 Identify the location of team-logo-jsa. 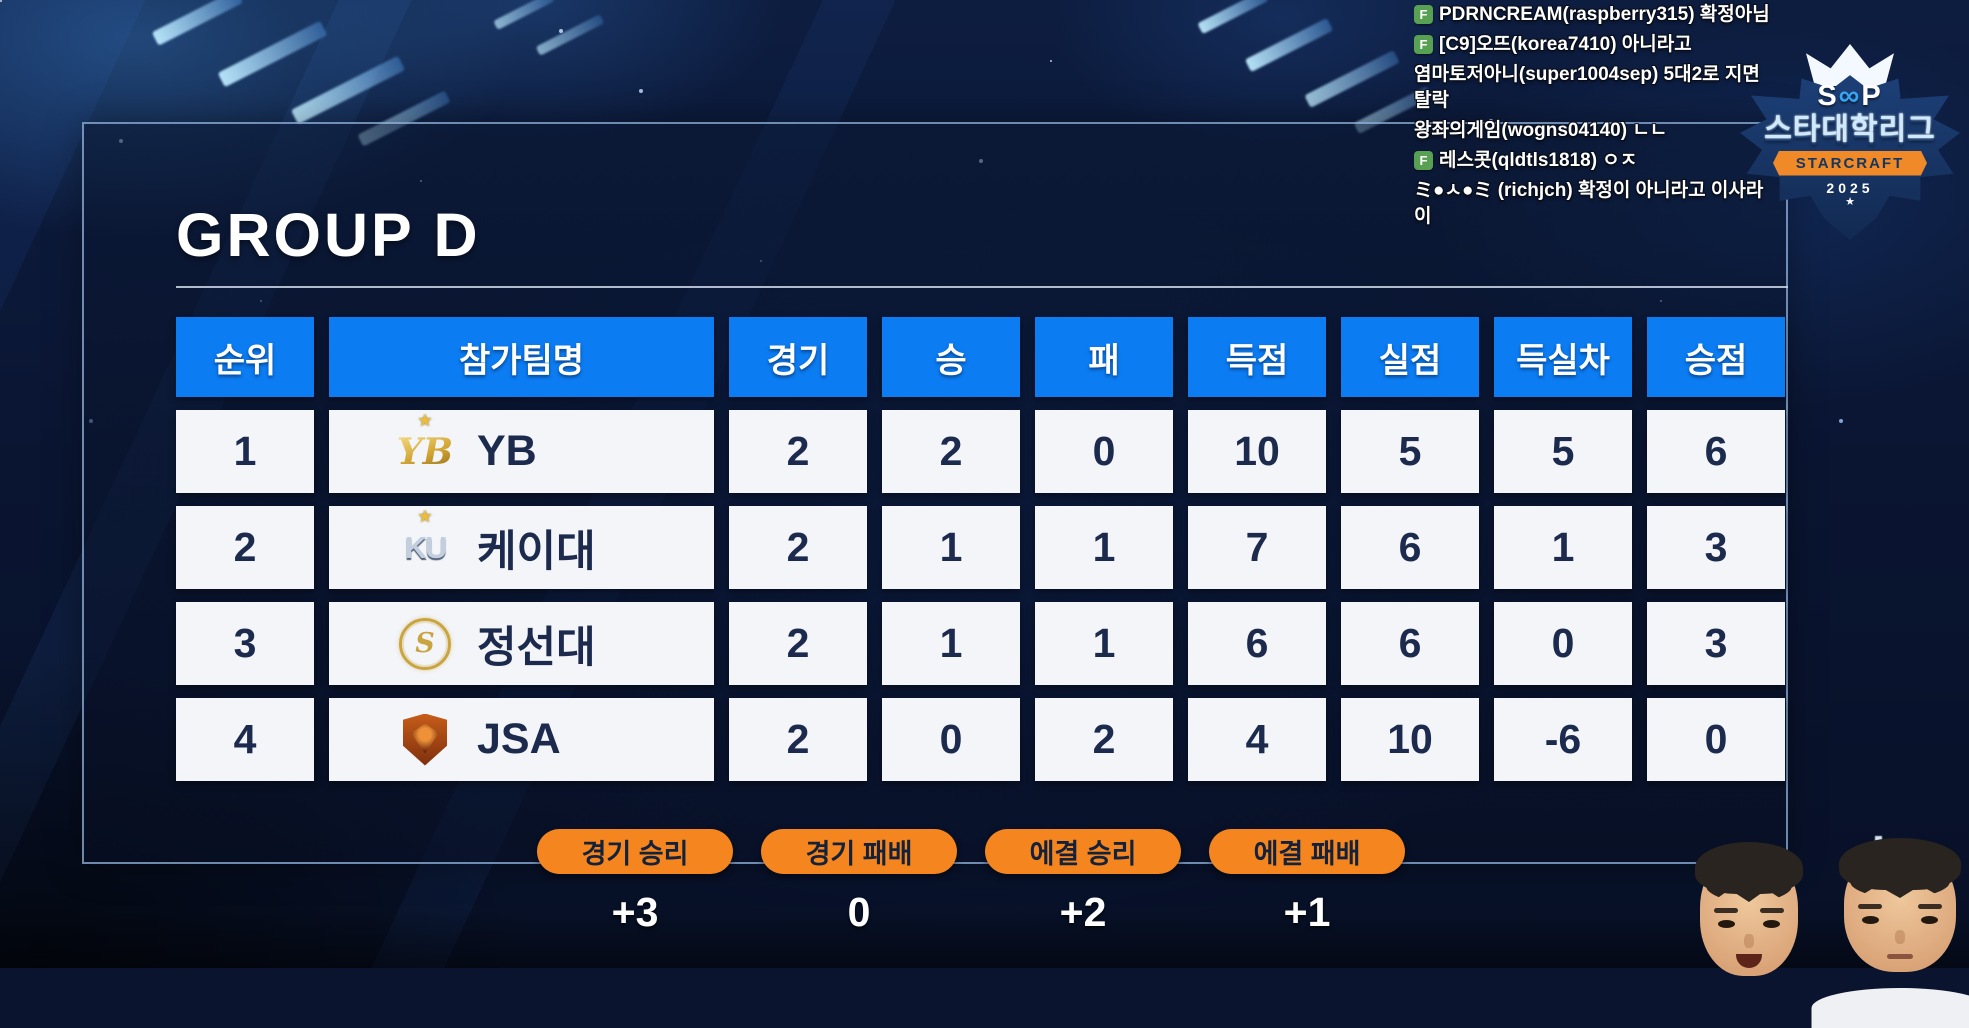
(425, 740).